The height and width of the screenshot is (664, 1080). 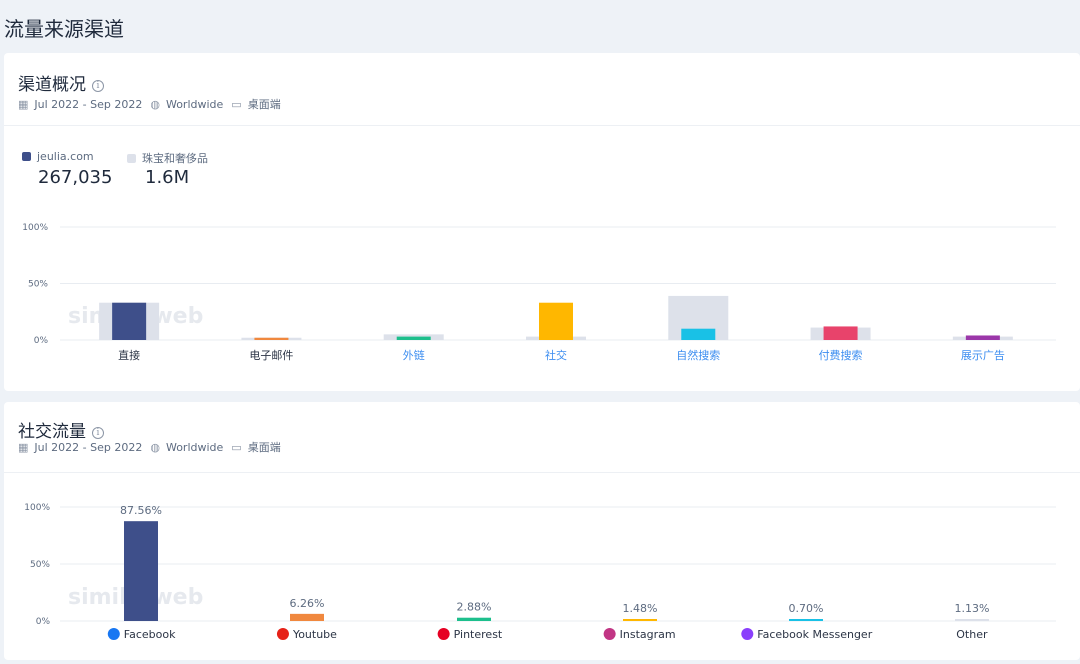 I want to click on data-label: 1.48%, so click(x=640, y=608).